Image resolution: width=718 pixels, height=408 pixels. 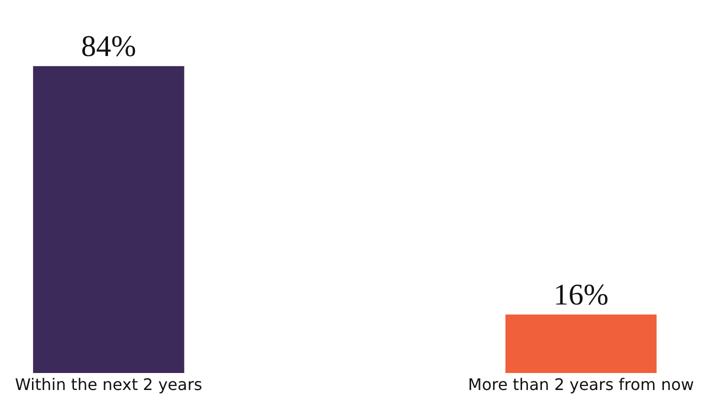 What do you see at coordinates (108, 384) in the screenshot?
I see `x-tick-label: Within the next 2 years` at bounding box center [108, 384].